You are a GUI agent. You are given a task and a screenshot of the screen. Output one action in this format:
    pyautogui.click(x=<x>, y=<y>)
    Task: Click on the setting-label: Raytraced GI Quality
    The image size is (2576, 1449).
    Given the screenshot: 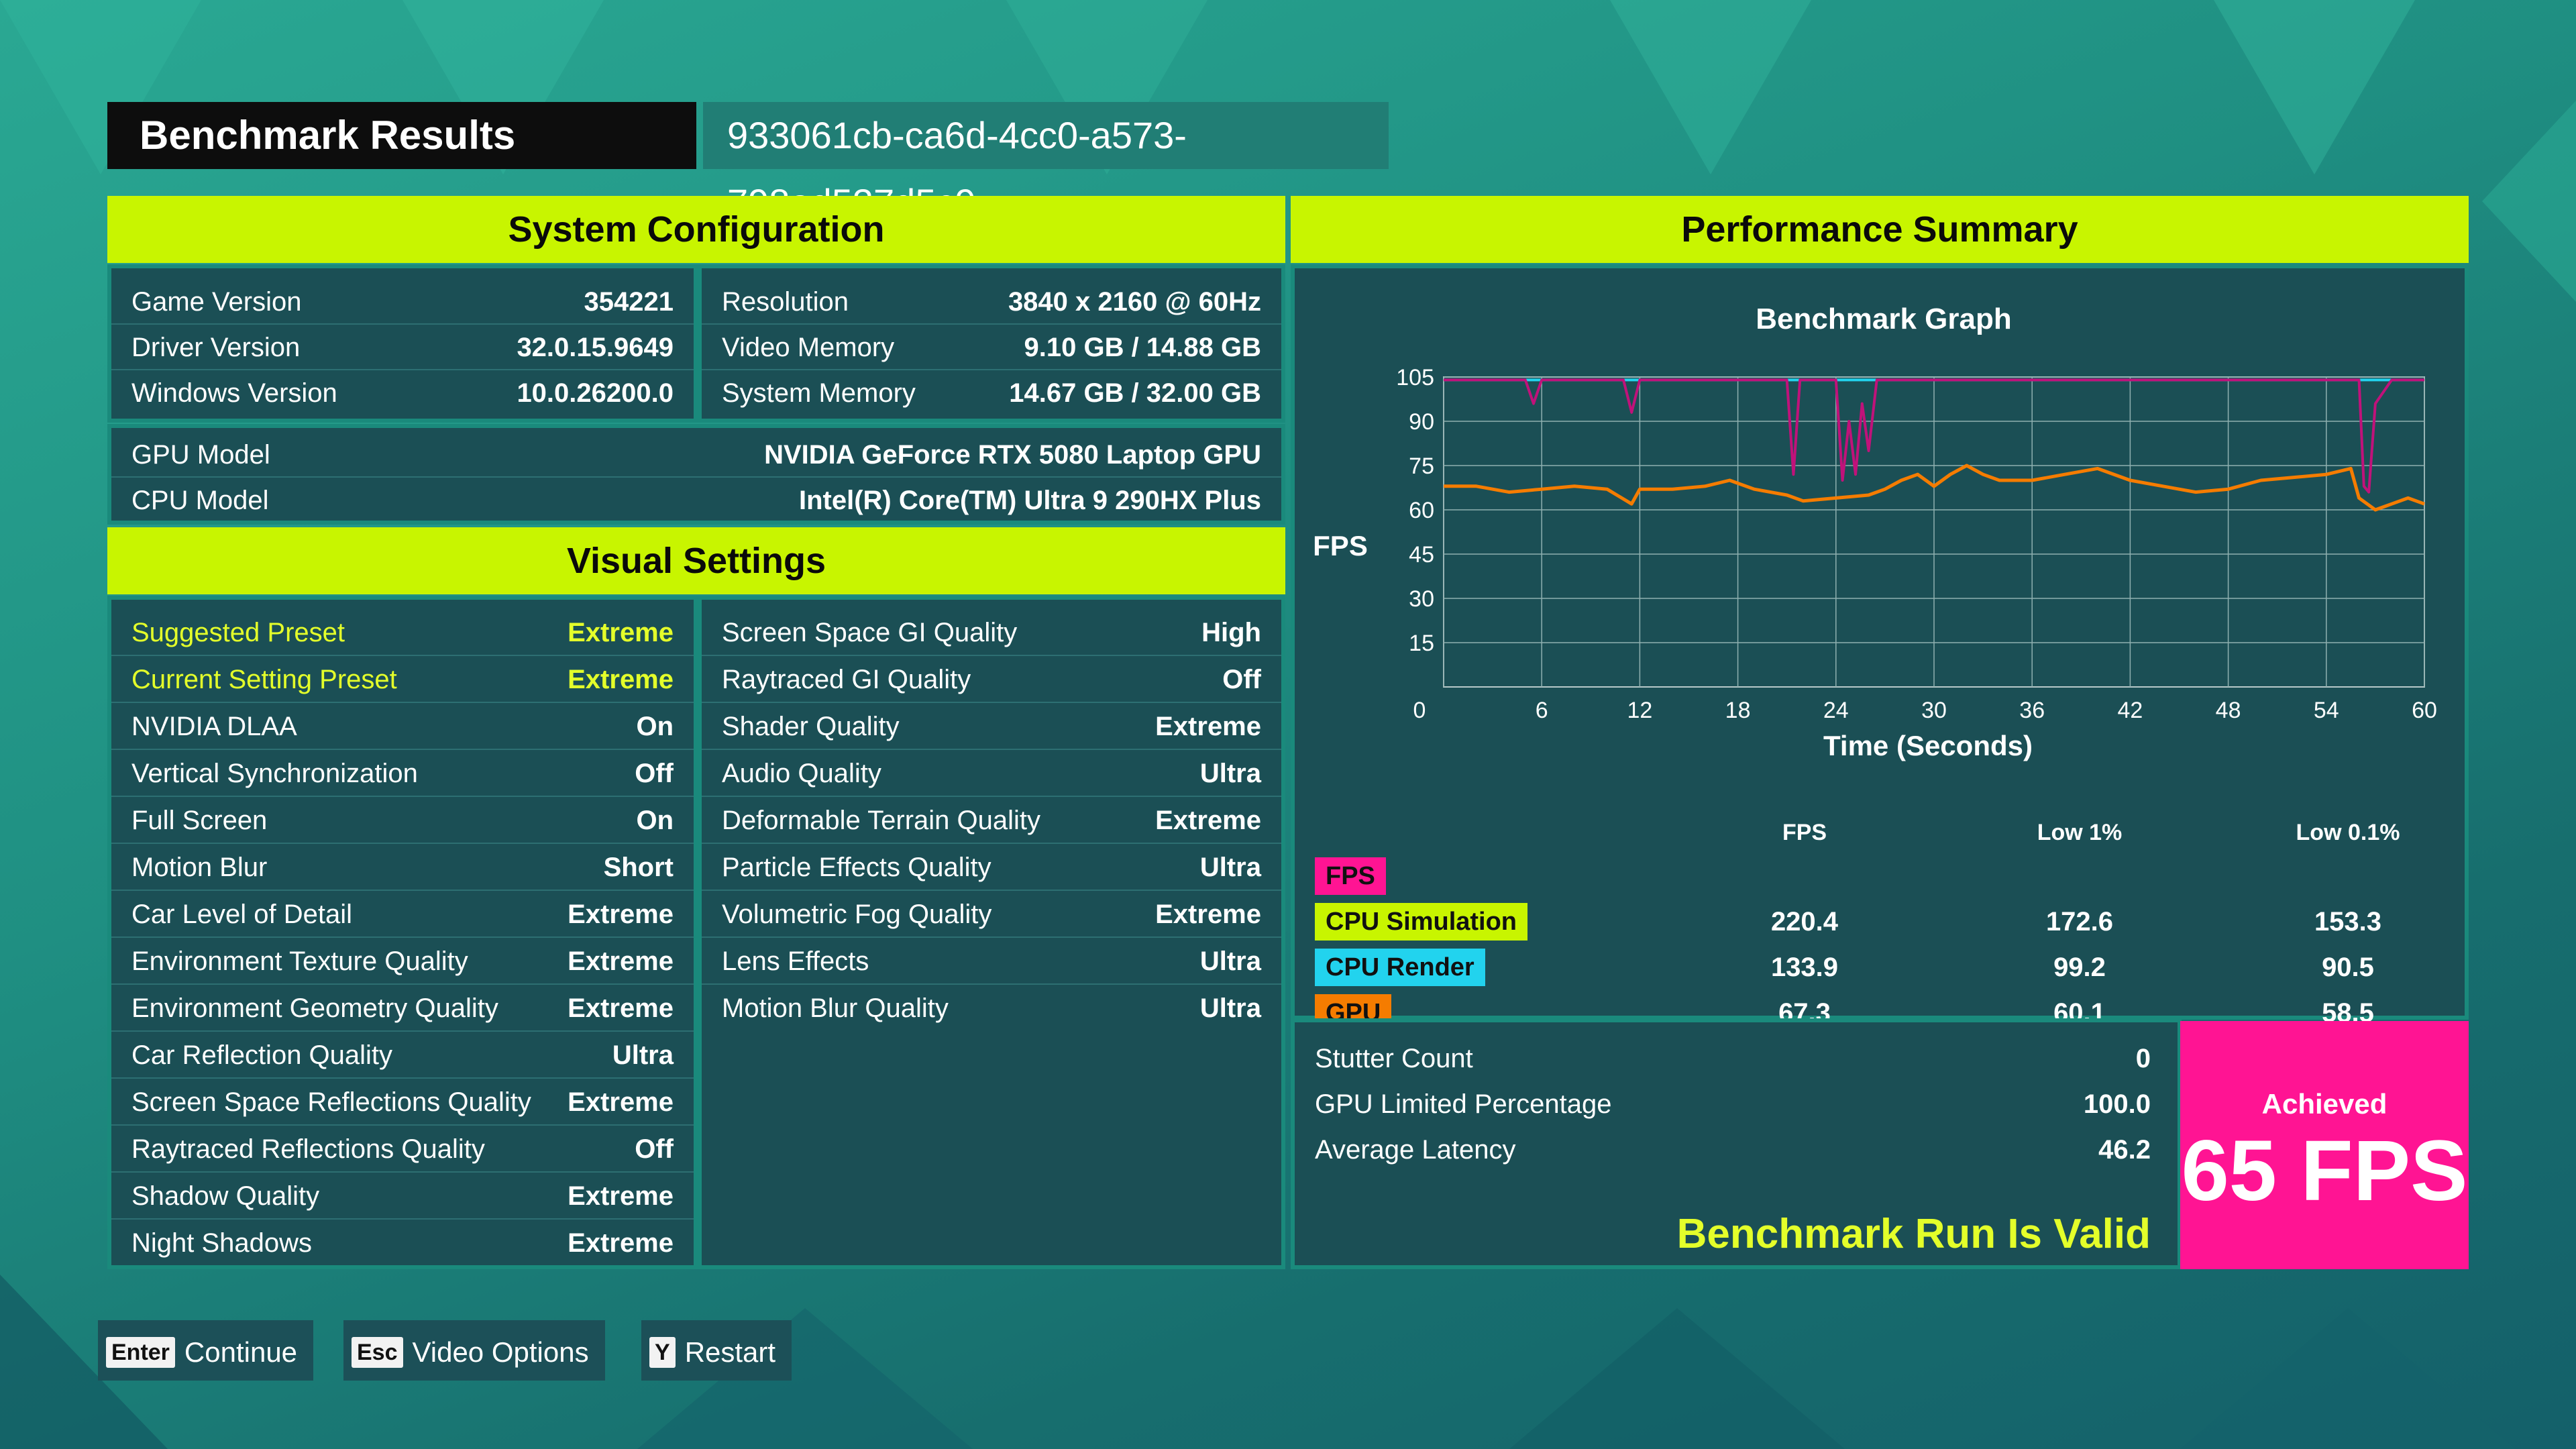 What is the action you would take?
    pyautogui.click(x=846, y=679)
    